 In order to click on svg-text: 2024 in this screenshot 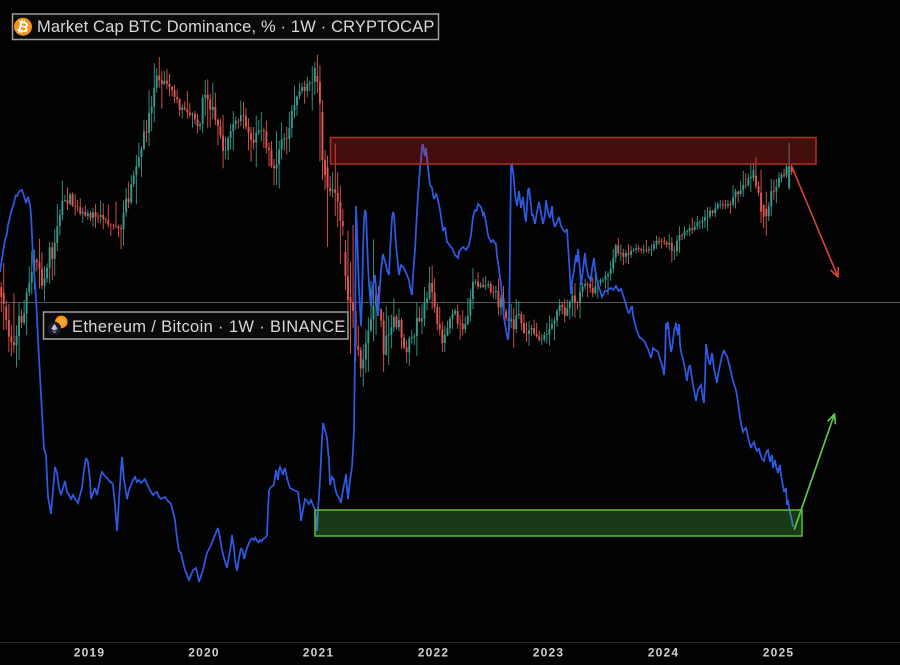, I will do `click(664, 653)`.